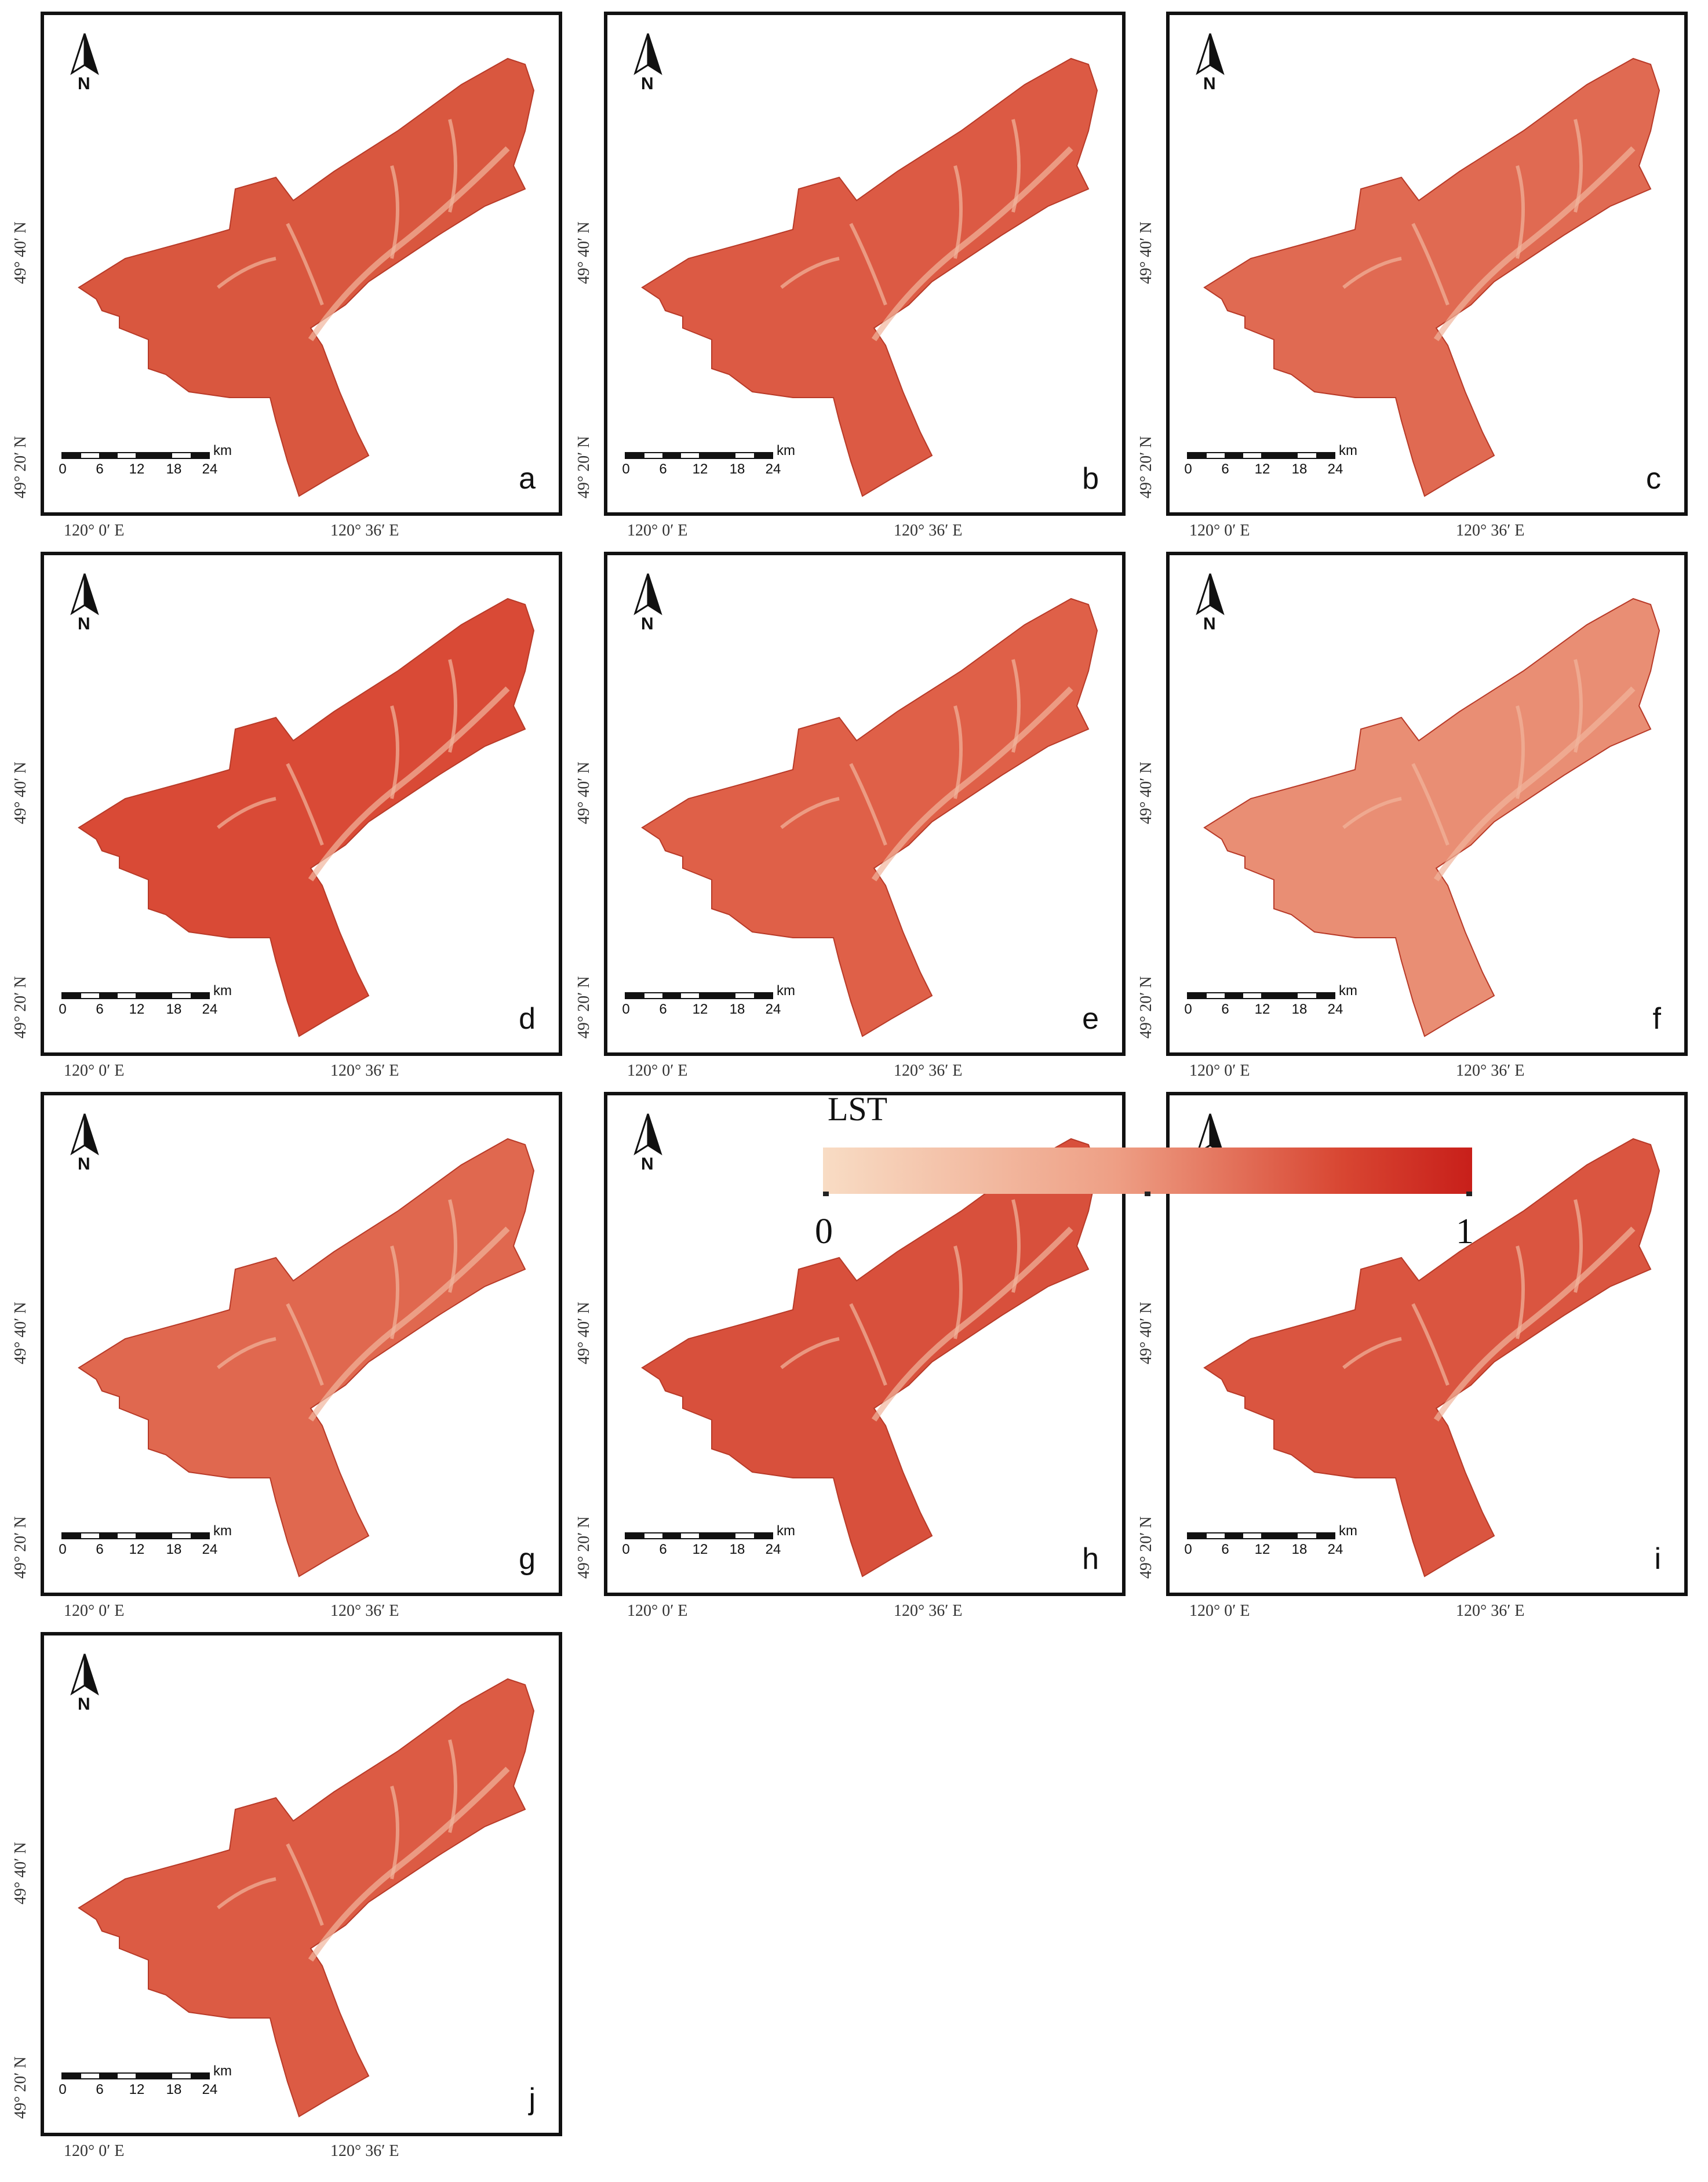 The height and width of the screenshot is (2182, 1708). What do you see at coordinates (826, 1194) in the screenshot?
I see `legend-tick-min` at bounding box center [826, 1194].